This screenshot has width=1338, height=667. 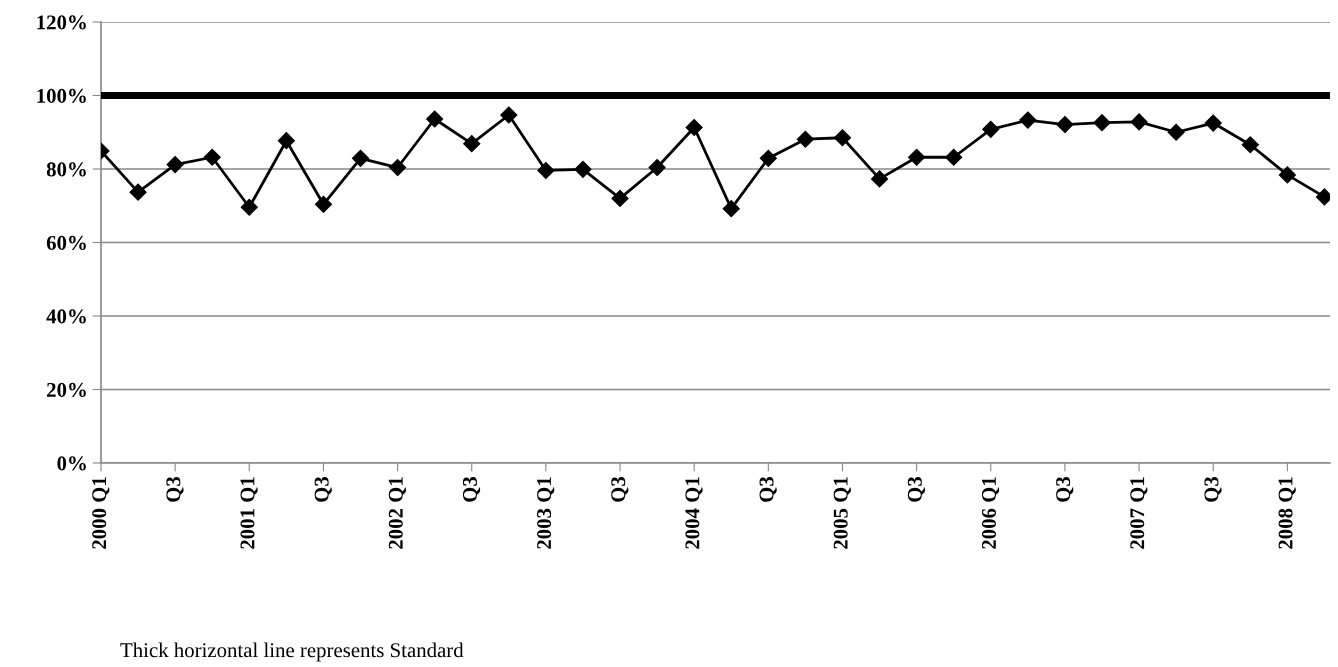 What do you see at coordinates (1139, 513) in the screenshot?
I see `x-tick-label: 2007 Q1` at bounding box center [1139, 513].